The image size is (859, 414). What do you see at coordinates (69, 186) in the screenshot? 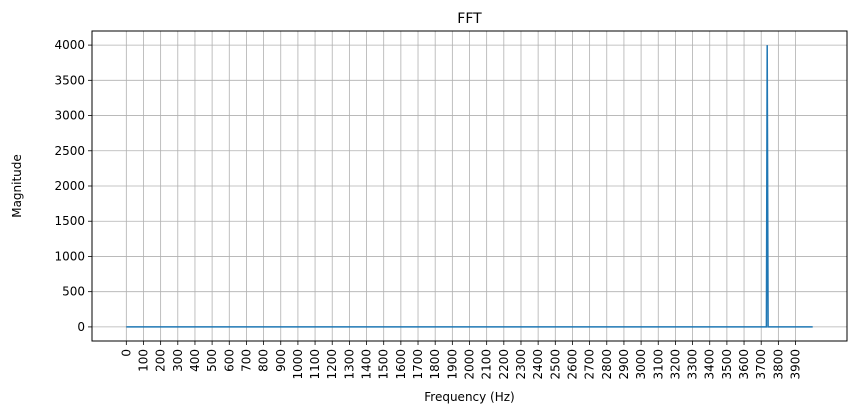
I see `y-tick-label: 2000` at bounding box center [69, 186].